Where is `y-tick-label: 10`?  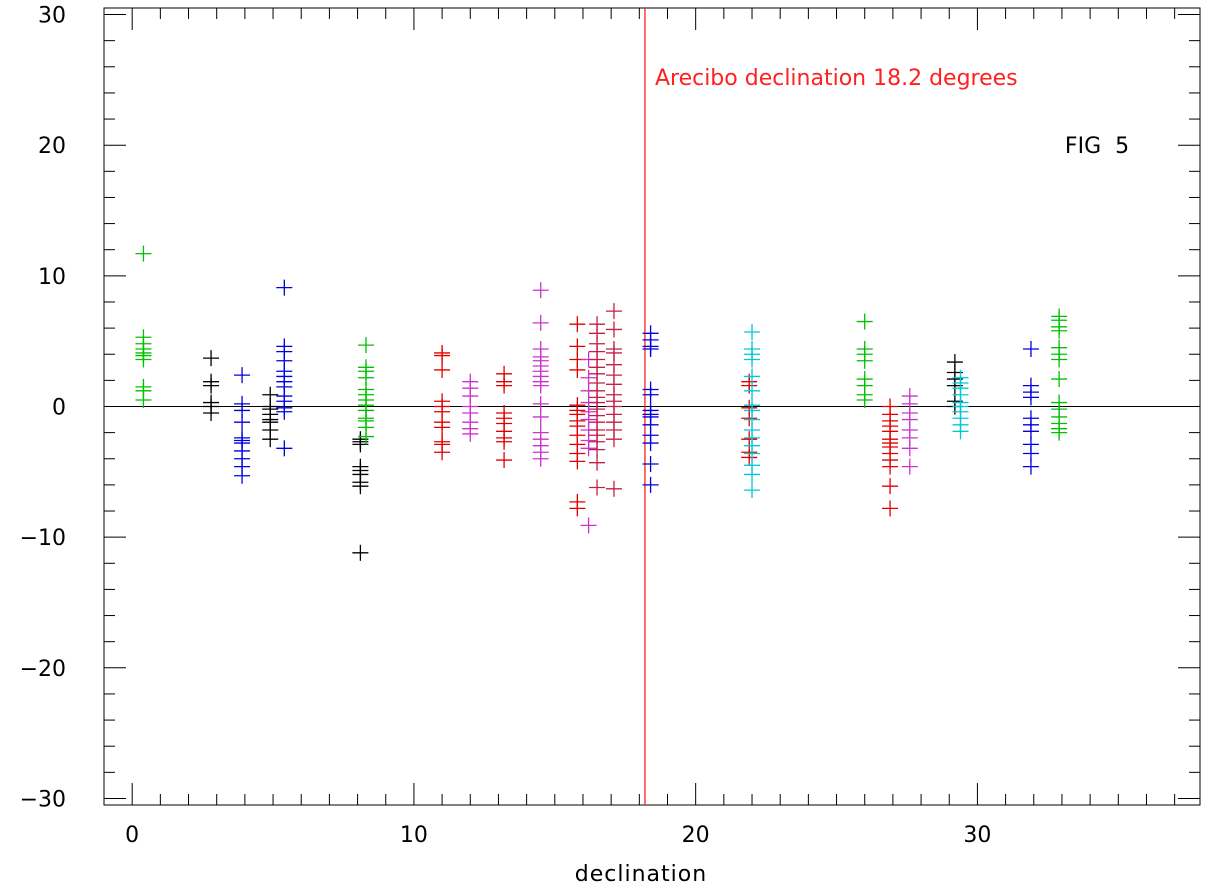
y-tick-label: 10 is located at coordinates (52, 277).